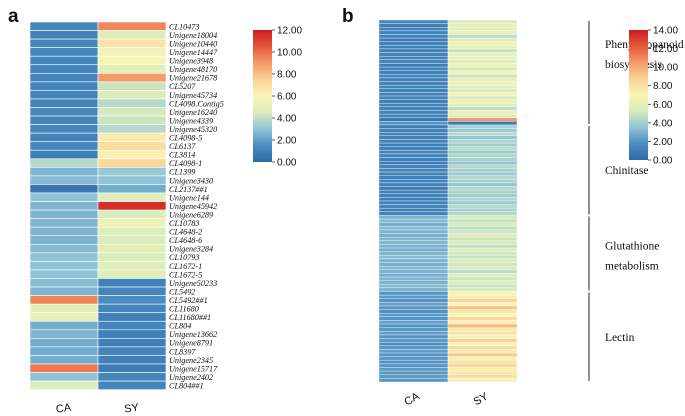 This screenshot has height=416, width=685. What do you see at coordinates (186, 240) in the screenshot?
I see `gene-label: CL4648-6` at bounding box center [186, 240].